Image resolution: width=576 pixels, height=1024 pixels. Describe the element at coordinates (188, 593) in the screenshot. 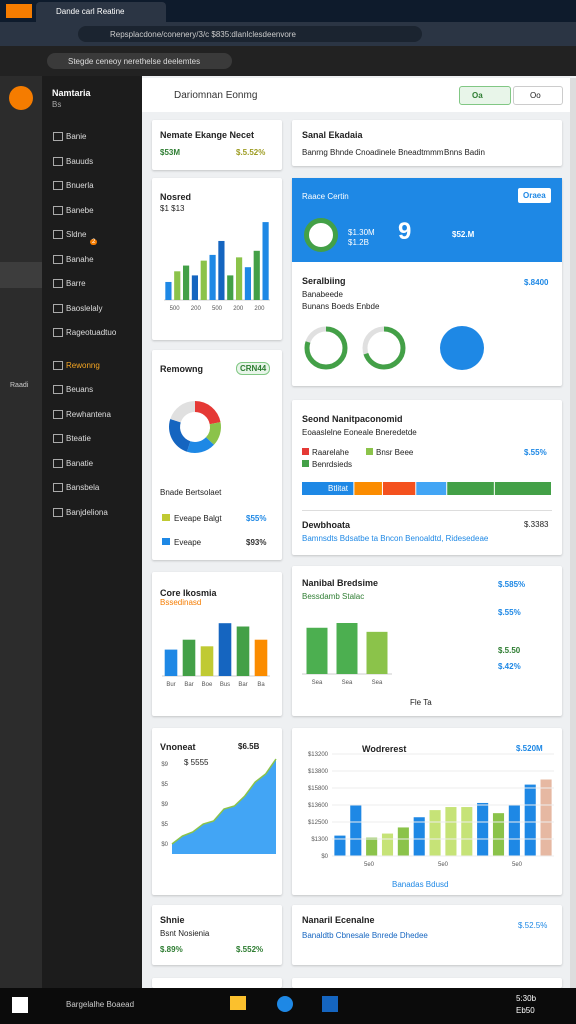

I see `card-title: Core Ikosmia` at that location.